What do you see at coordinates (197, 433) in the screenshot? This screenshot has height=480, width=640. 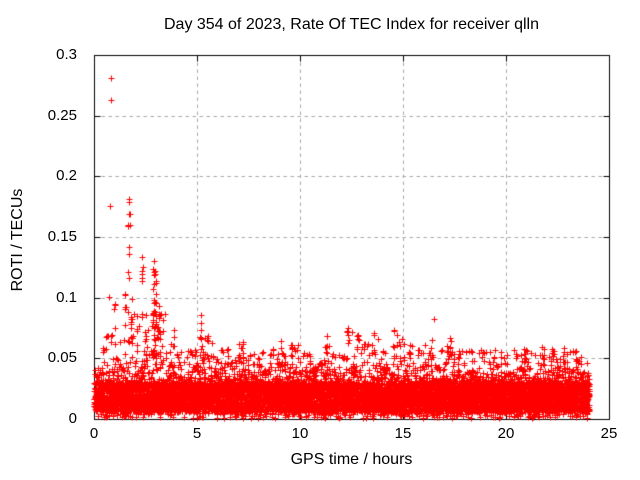 I see `x-tick-label: 5` at bounding box center [197, 433].